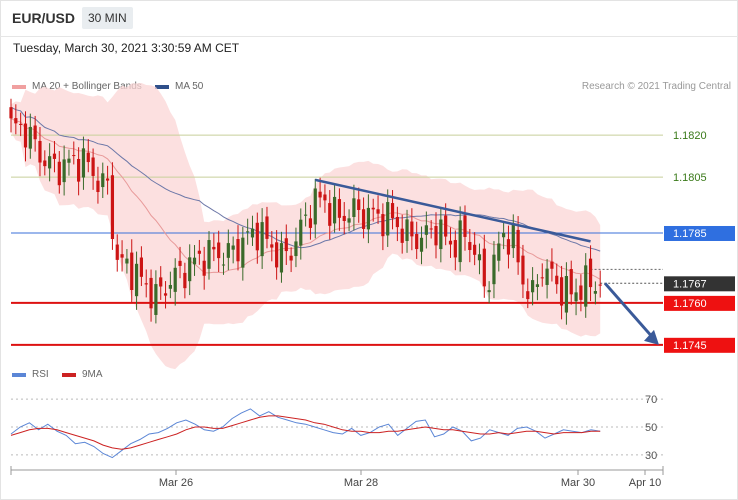  Describe the element at coordinates (162, 86) in the screenshot. I see `ma50-swatch` at that location.